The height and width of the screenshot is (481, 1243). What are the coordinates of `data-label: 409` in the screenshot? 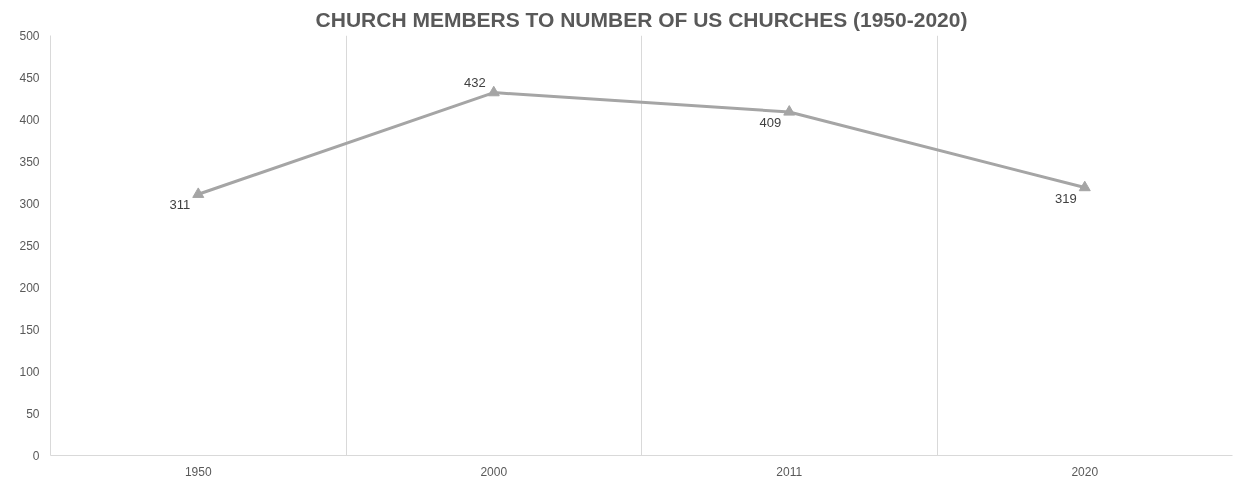 It's located at (770, 122).